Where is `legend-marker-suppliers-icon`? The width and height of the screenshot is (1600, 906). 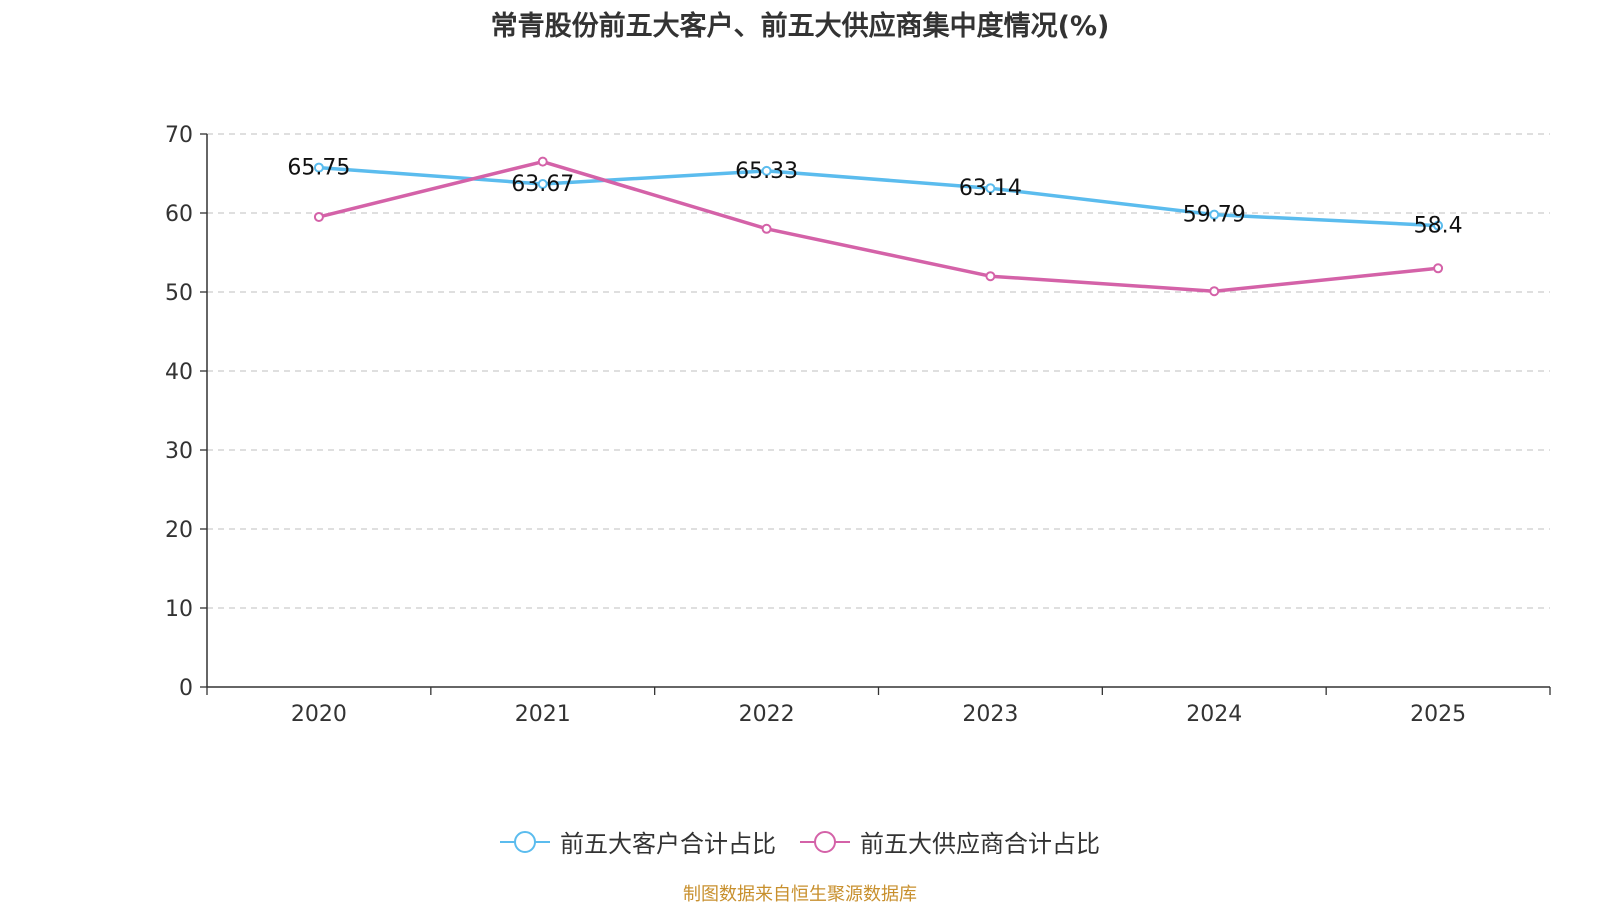
legend-marker-suppliers-icon is located at coordinates (825, 841).